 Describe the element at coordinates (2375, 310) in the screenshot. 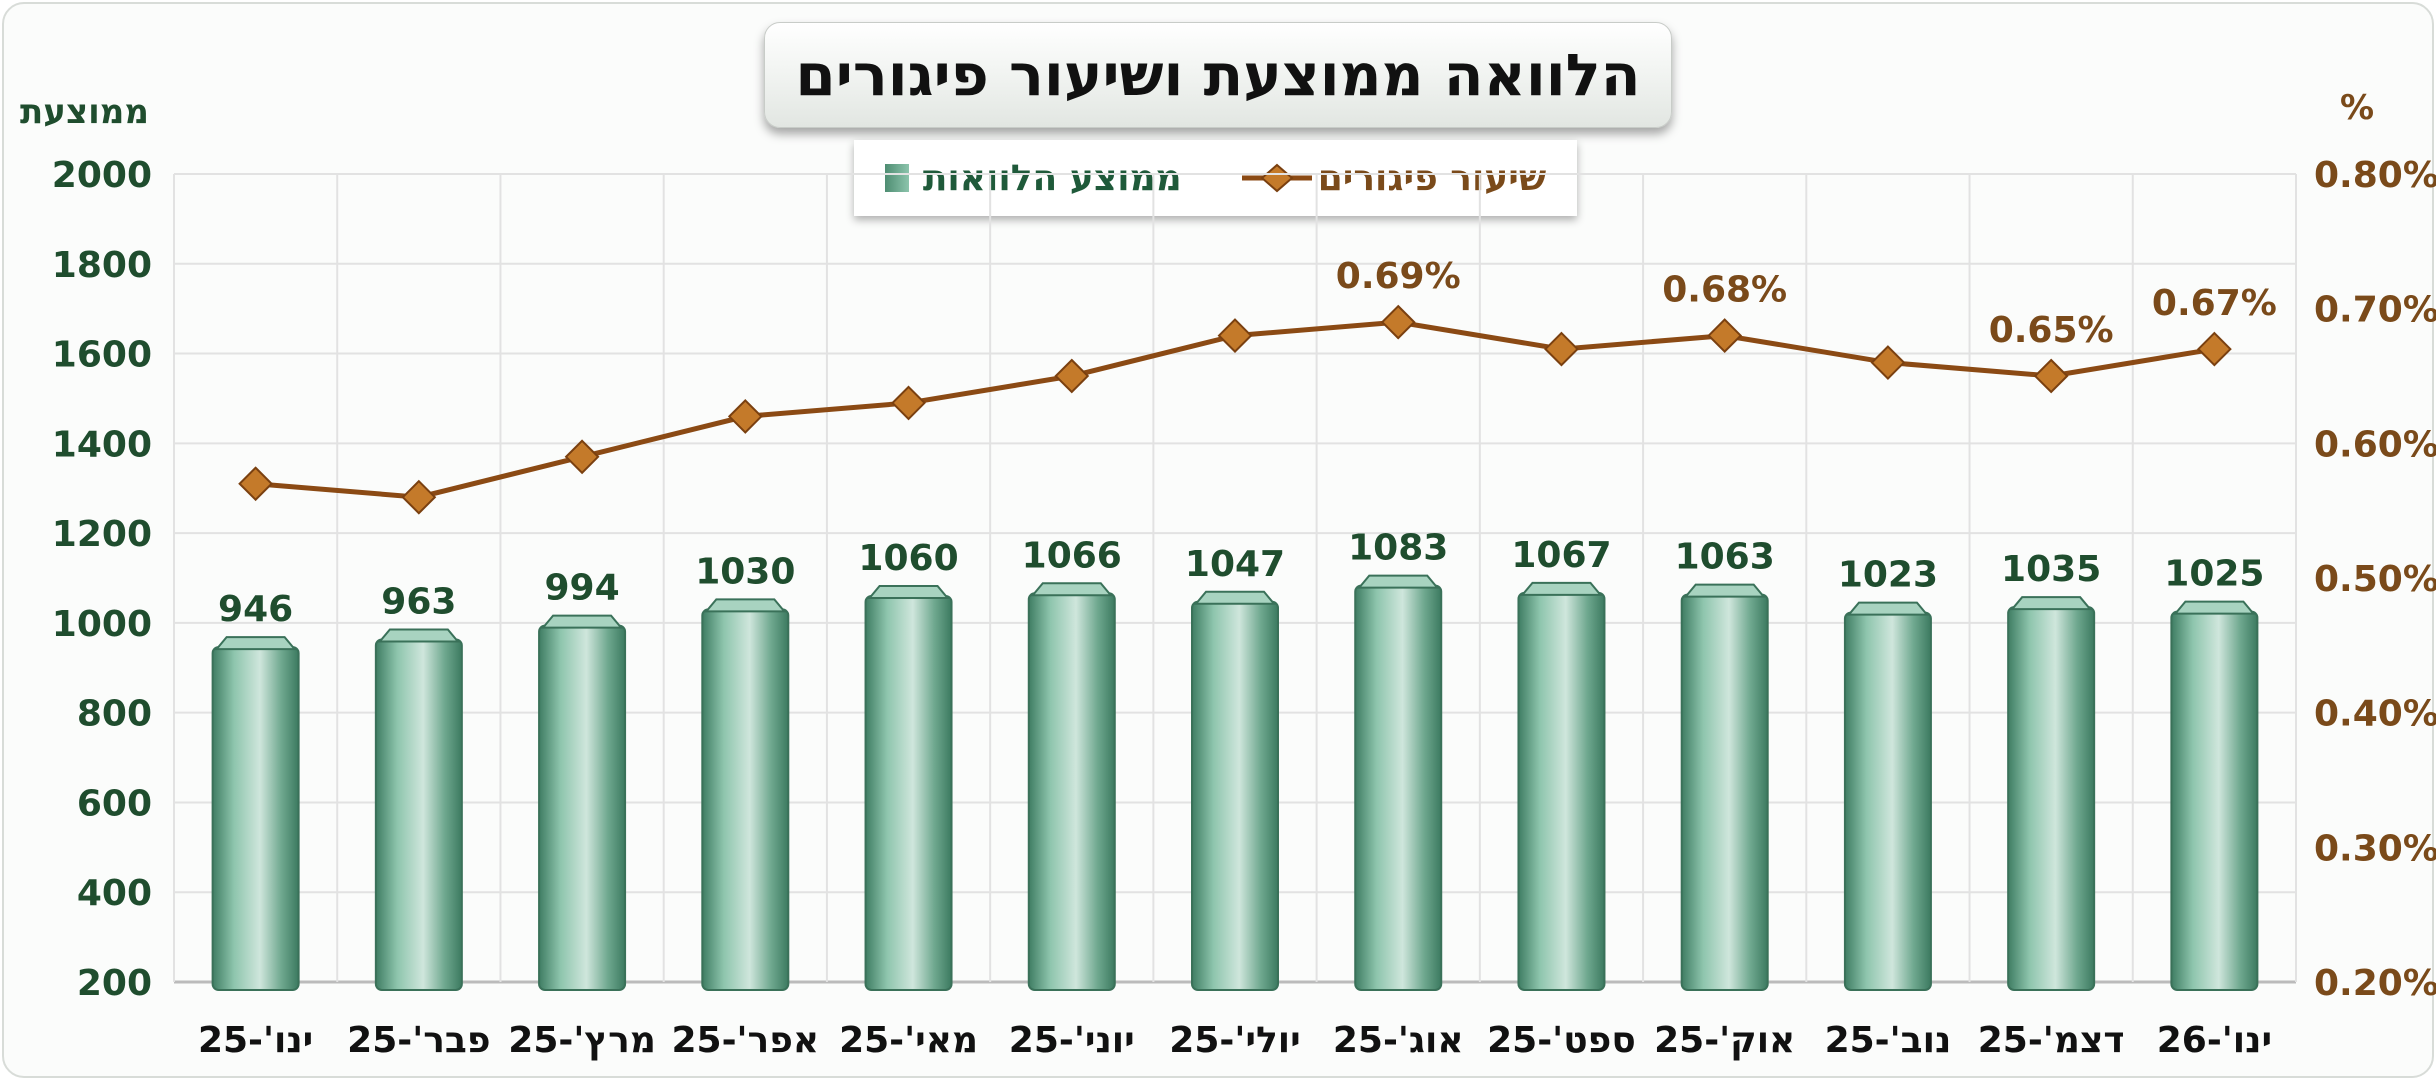

I see `right-tick-label: 0.70%` at that location.